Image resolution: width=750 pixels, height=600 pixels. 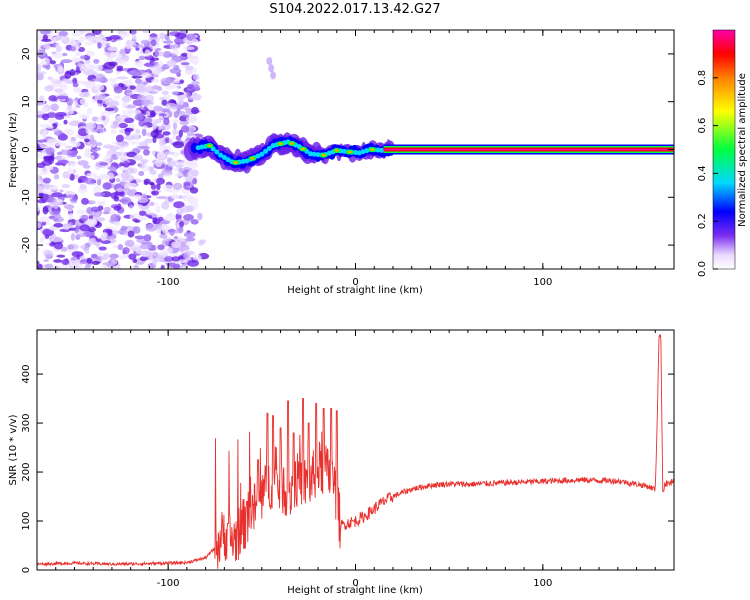 I want to click on colorbar-tick-label: 0.0, so click(x=702, y=269).